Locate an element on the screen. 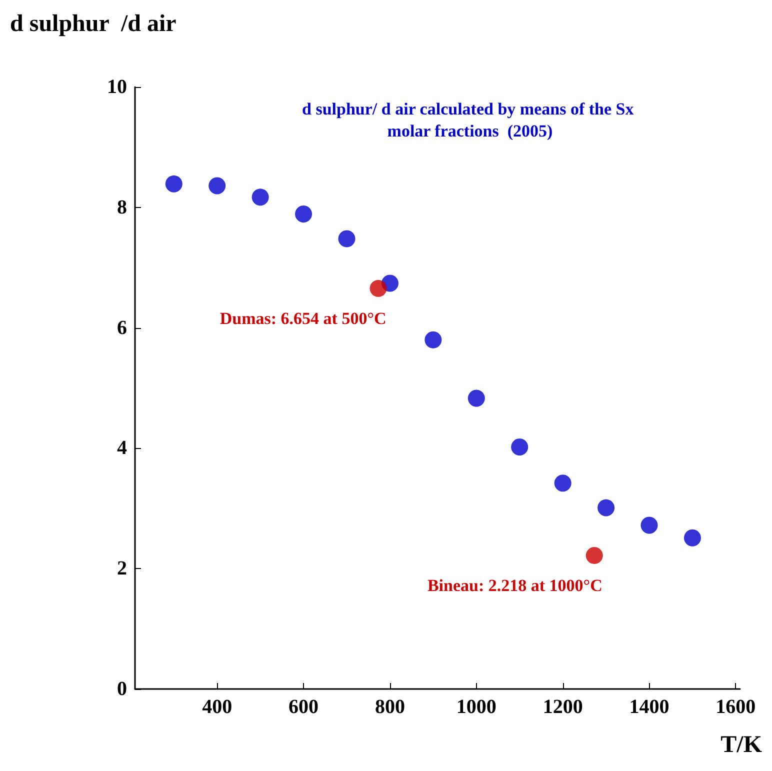  x-tick-label: 400 is located at coordinates (217, 707).